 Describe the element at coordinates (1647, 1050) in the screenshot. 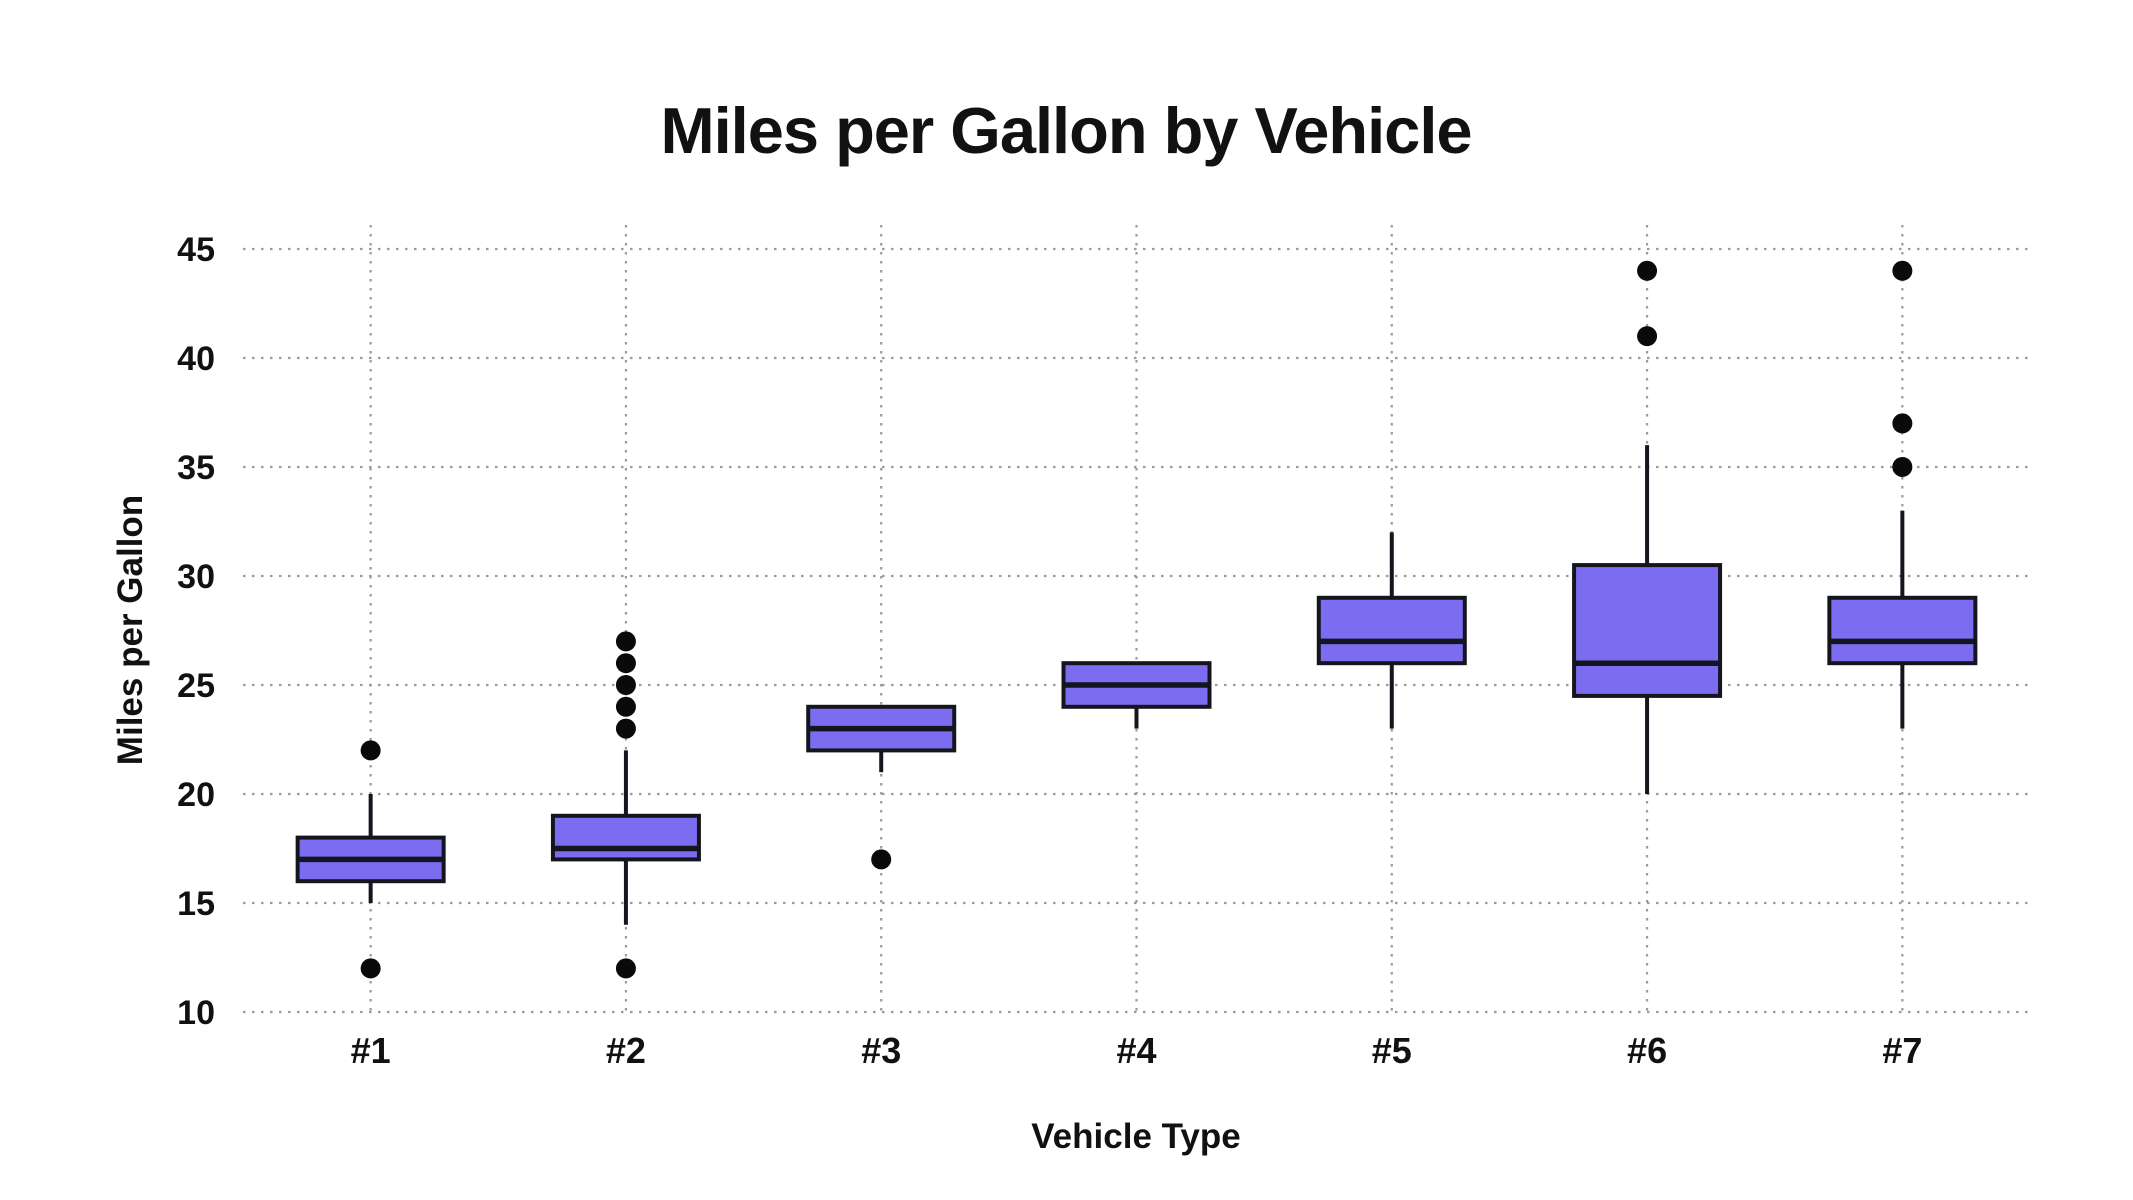

I see `x-tick-label: #6` at that location.